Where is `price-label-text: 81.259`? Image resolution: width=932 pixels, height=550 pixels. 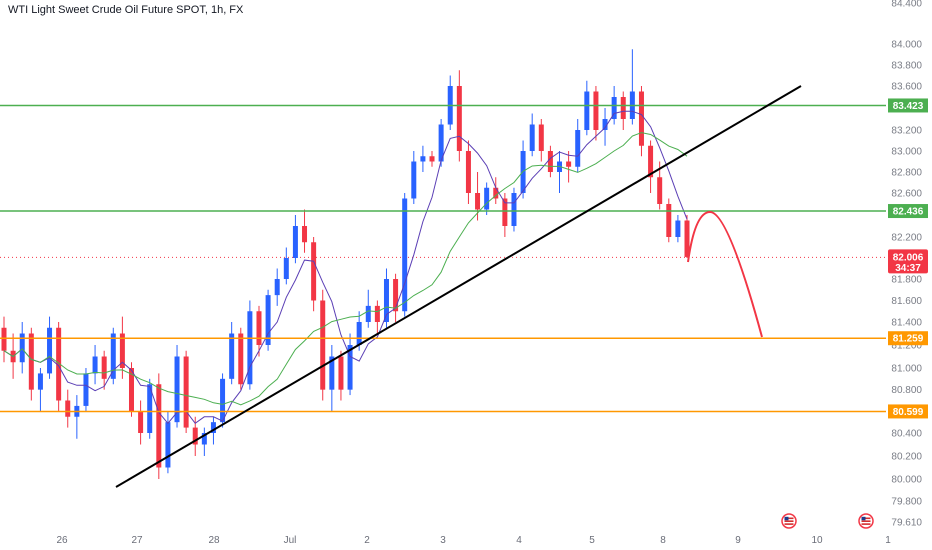 price-label-text: 81.259 is located at coordinates (908, 339).